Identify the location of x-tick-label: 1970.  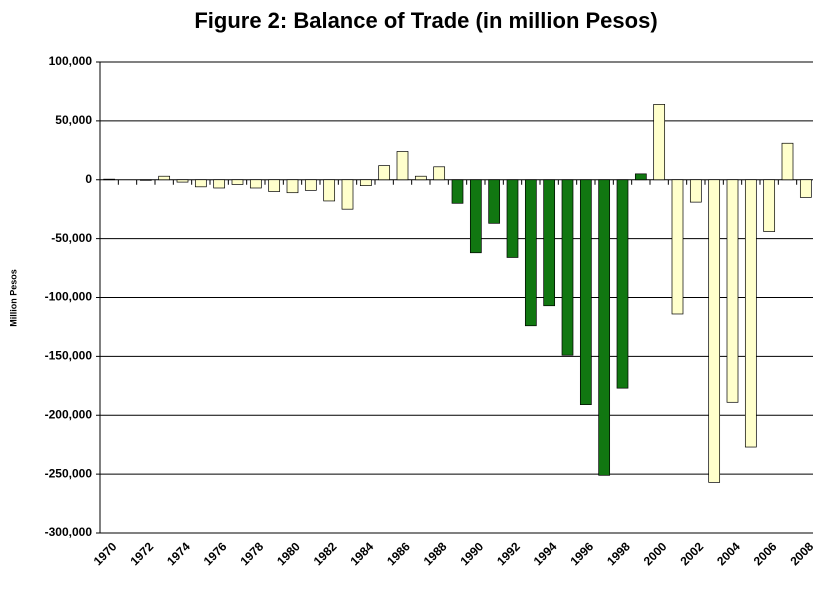
(105, 553).